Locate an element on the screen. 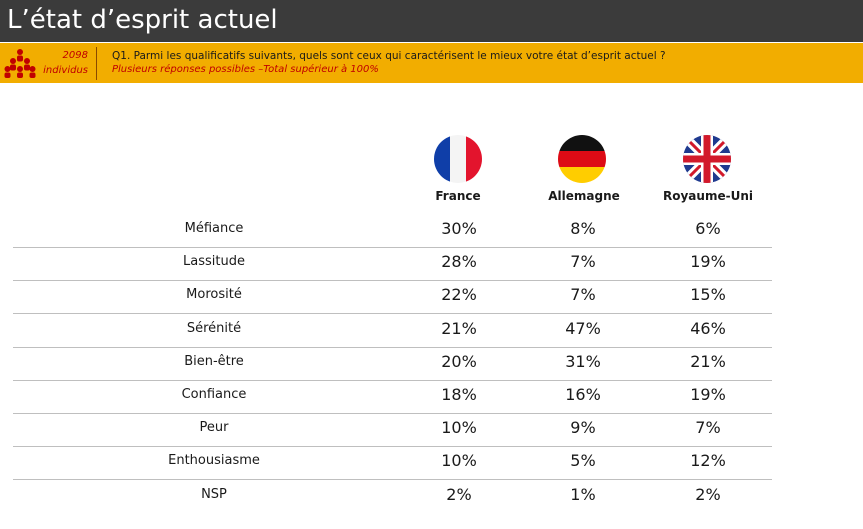 Image resolution: width=863 pixels, height=529 pixels. row-label: Confiance is located at coordinates (214, 394).